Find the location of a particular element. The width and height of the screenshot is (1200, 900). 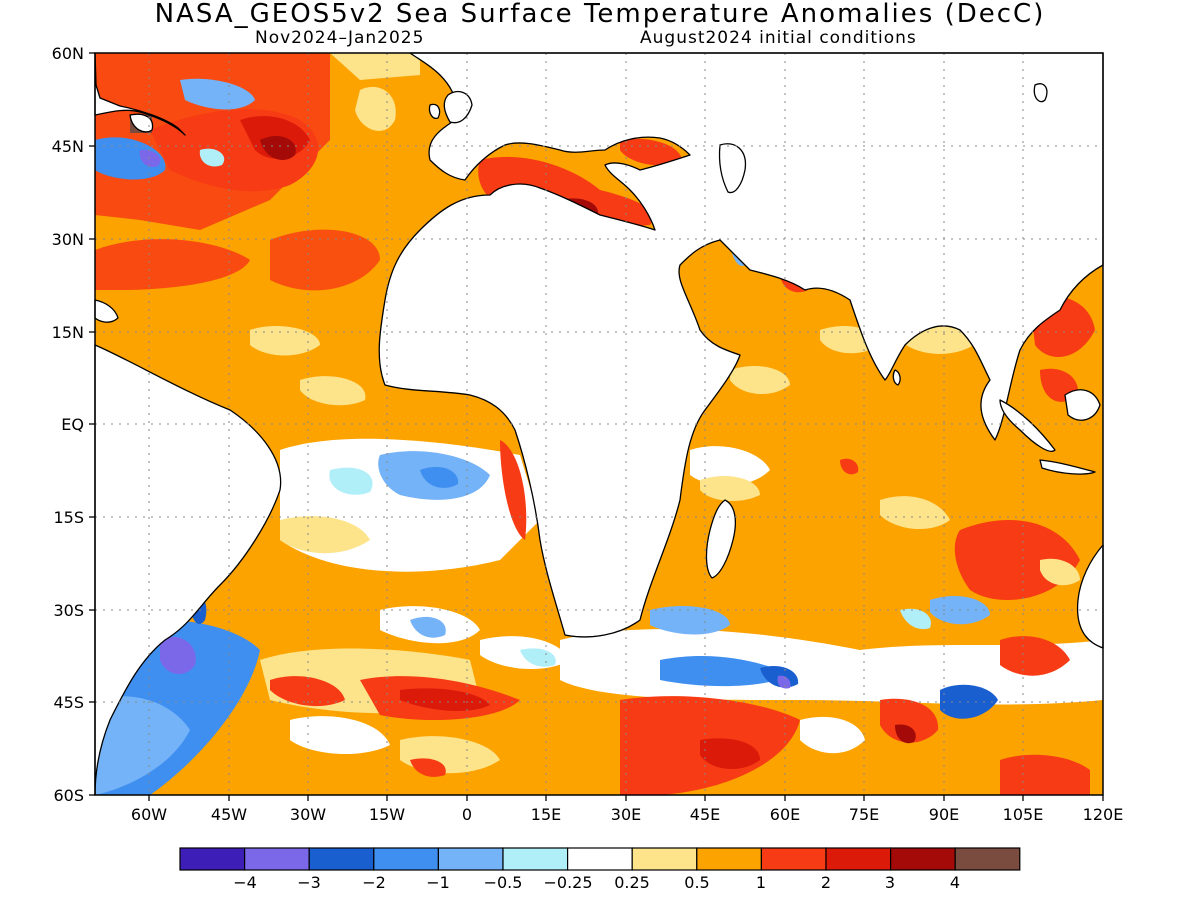

colorbar-label: −0.5 is located at coordinates (503, 882).